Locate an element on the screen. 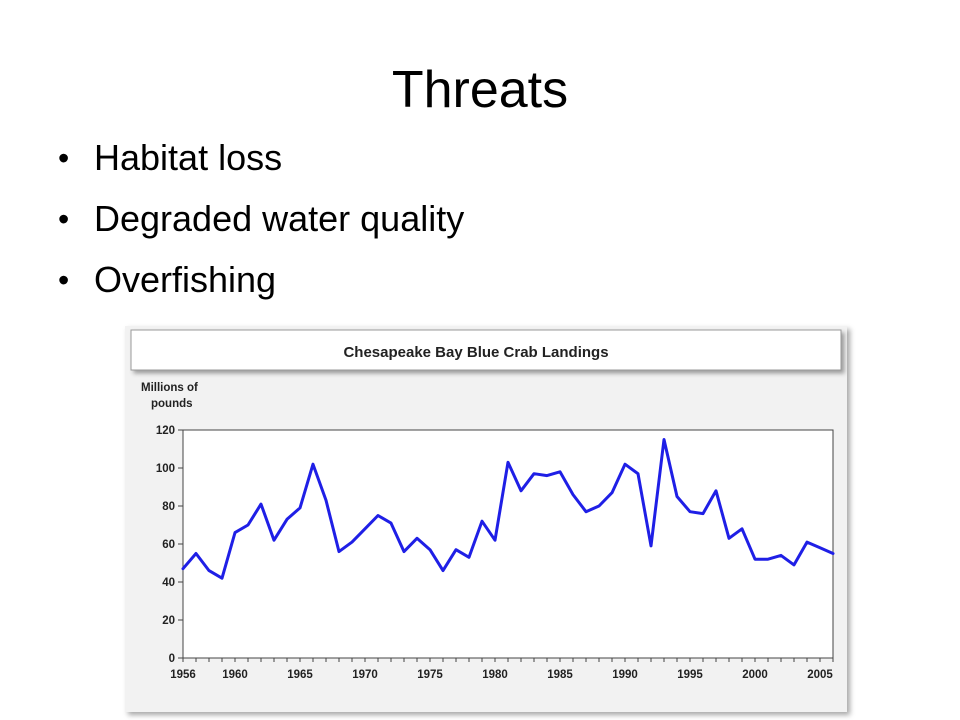 The image size is (960, 720). x-tick-label: 1965 is located at coordinates (300, 675).